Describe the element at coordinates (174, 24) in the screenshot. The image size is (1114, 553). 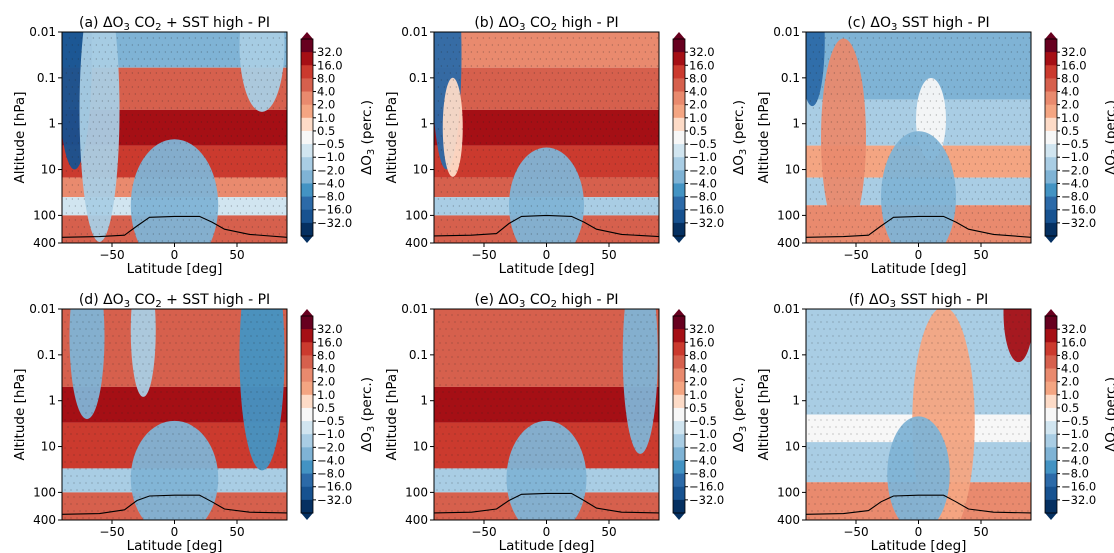
I see `panel-title: (a) ΔO3 CO2 + SST high - PI` at that location.